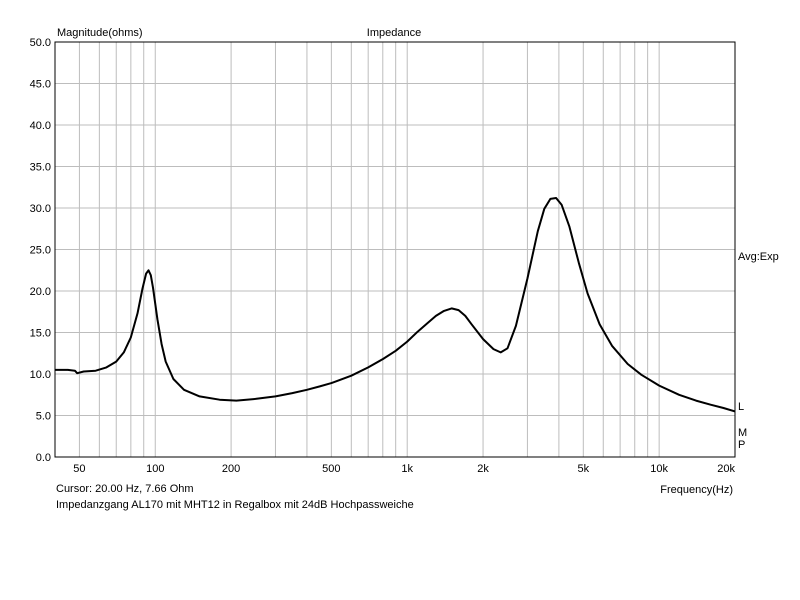  Describe the element at coordinates (40, 126) in the screenshot. I see `y-tick-label: 40.0` at that location.